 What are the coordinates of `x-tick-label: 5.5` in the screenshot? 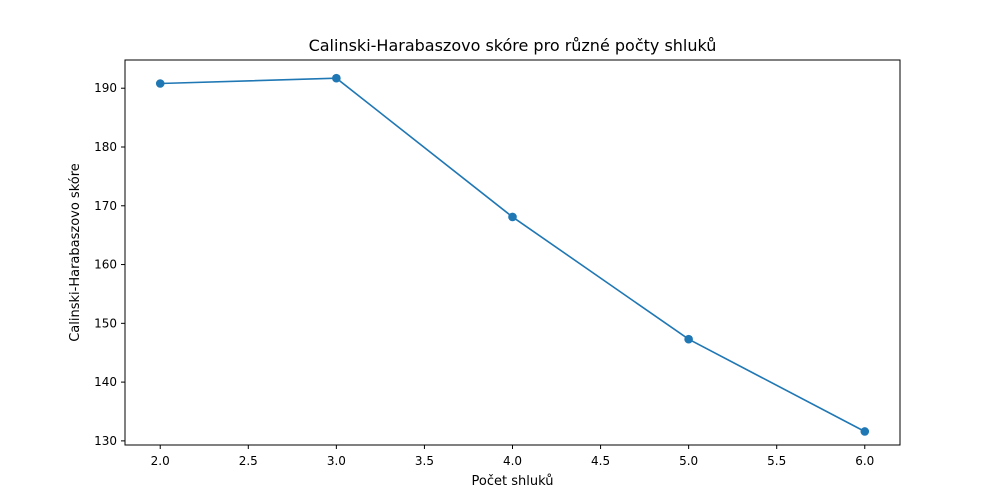 It's located at (776, 461).